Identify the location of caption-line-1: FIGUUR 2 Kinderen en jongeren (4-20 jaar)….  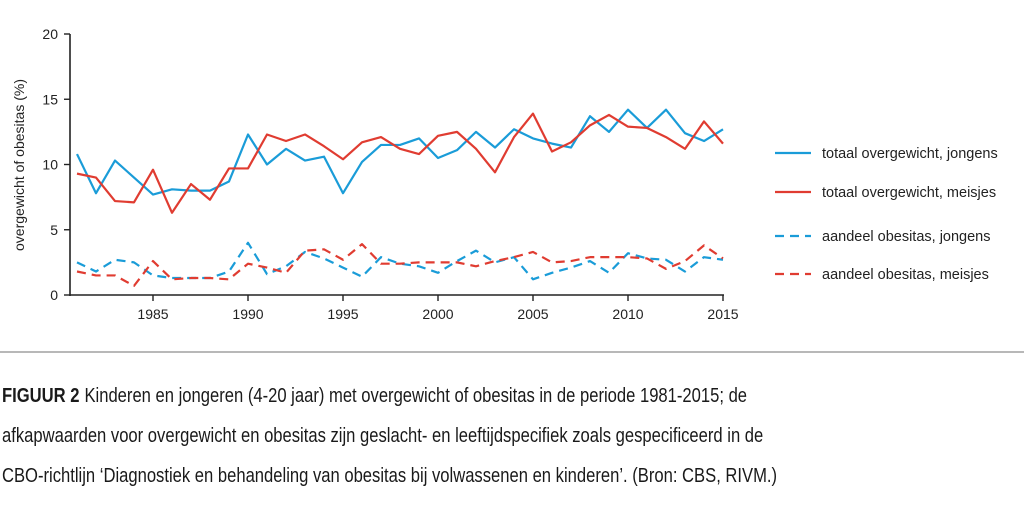
(458, 396).